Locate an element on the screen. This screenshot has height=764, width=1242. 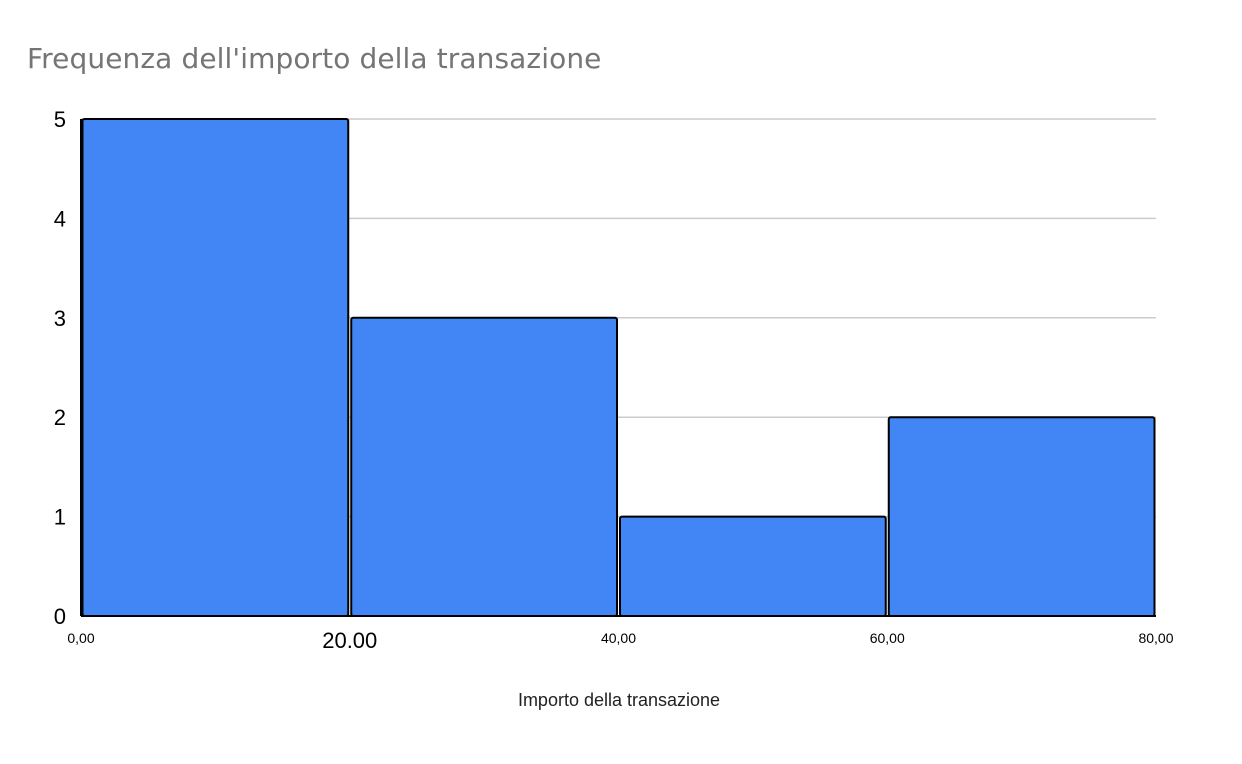
y-tick-labels: 0 1 2 3 4 5 is located at coordinates (60, 368).